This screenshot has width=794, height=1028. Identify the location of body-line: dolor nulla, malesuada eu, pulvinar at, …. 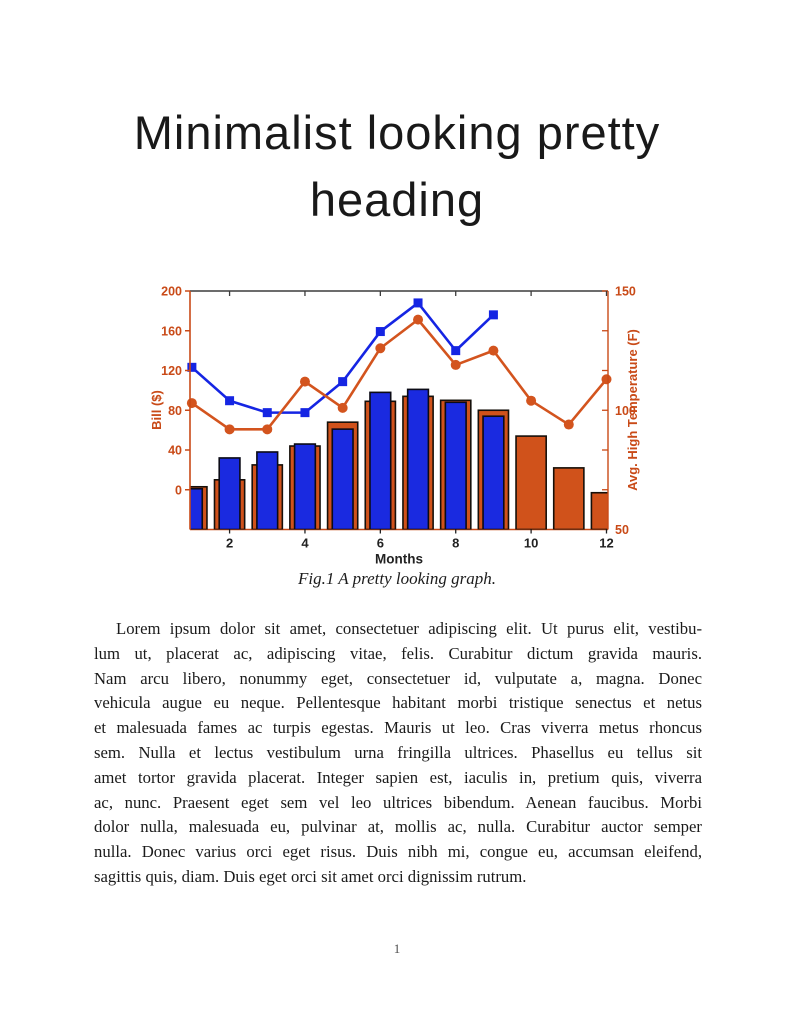
(398, 827).